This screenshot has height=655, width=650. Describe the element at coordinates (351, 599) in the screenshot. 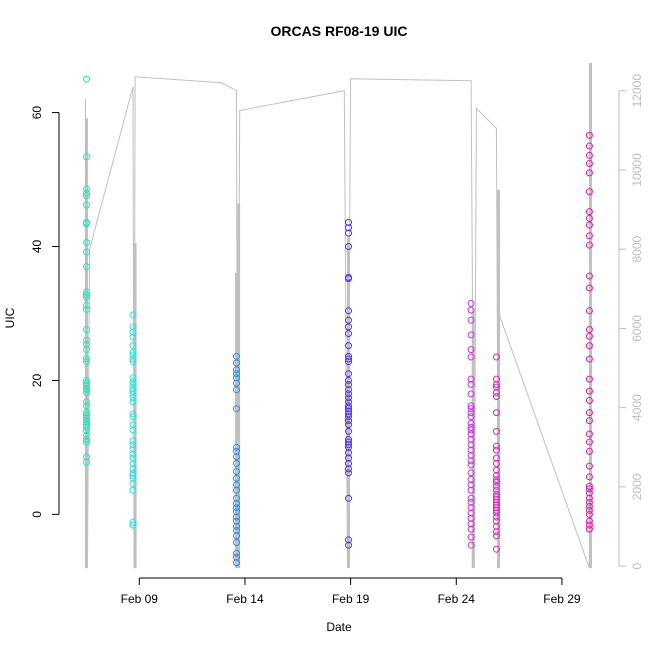

I see `x-tick-label: Feb 19` at that location.